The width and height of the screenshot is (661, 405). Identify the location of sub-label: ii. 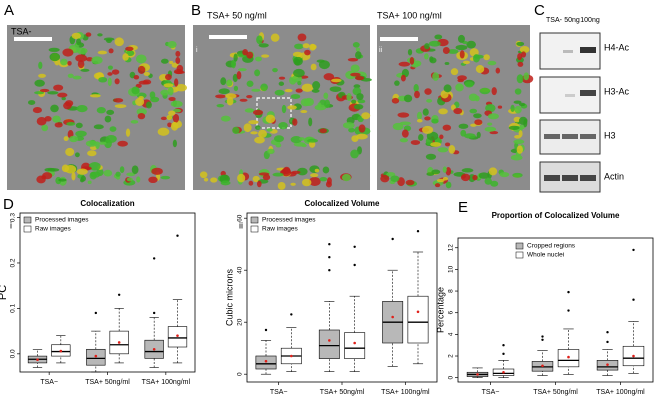
(381, 50).